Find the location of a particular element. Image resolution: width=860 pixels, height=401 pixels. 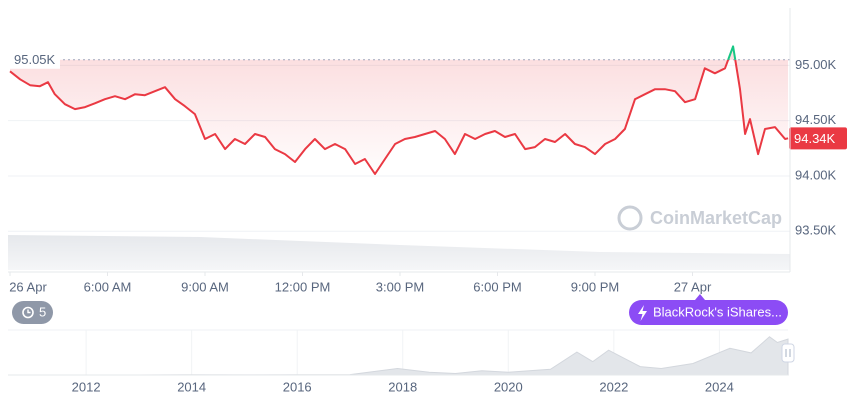

y-tick-label: 95.00K is located at coordinates (816, 64).